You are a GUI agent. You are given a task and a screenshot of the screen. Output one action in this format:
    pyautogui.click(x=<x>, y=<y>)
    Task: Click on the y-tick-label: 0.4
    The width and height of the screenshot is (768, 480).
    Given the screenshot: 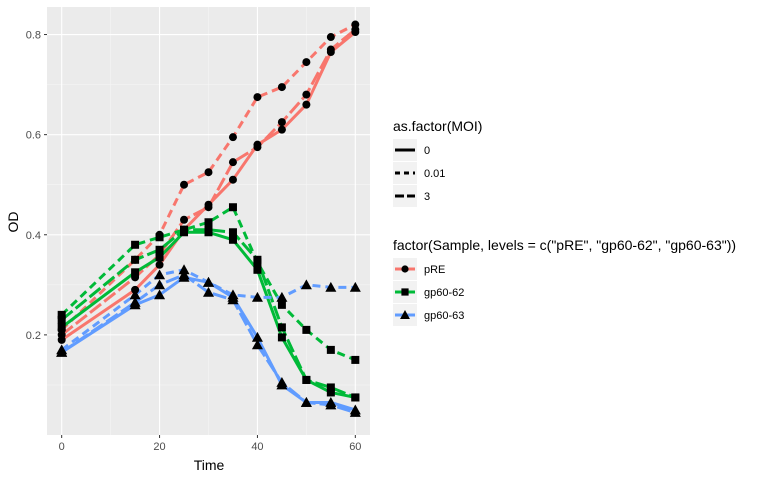 What is the action you would take?
    pyautogui.click(x=33, y=236)
    